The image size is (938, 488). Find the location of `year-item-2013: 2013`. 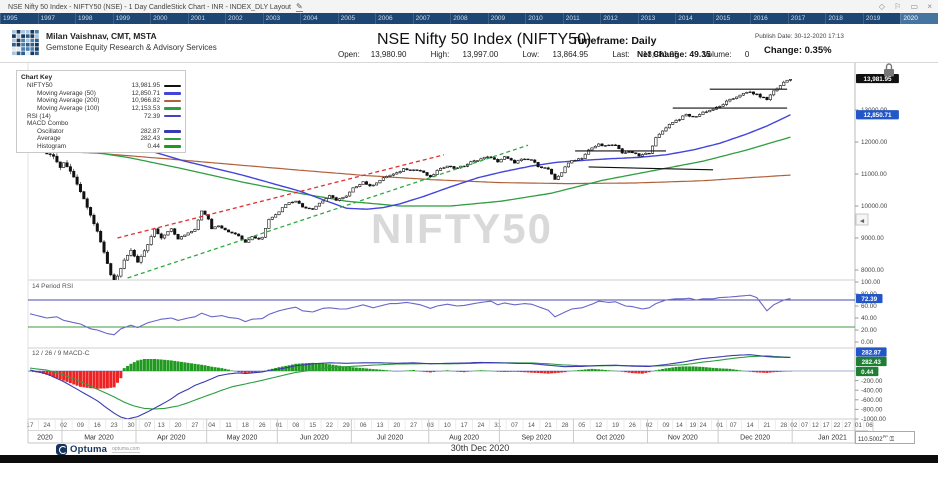

year-item-2013: 2013 is located at coordinates (656, 18).